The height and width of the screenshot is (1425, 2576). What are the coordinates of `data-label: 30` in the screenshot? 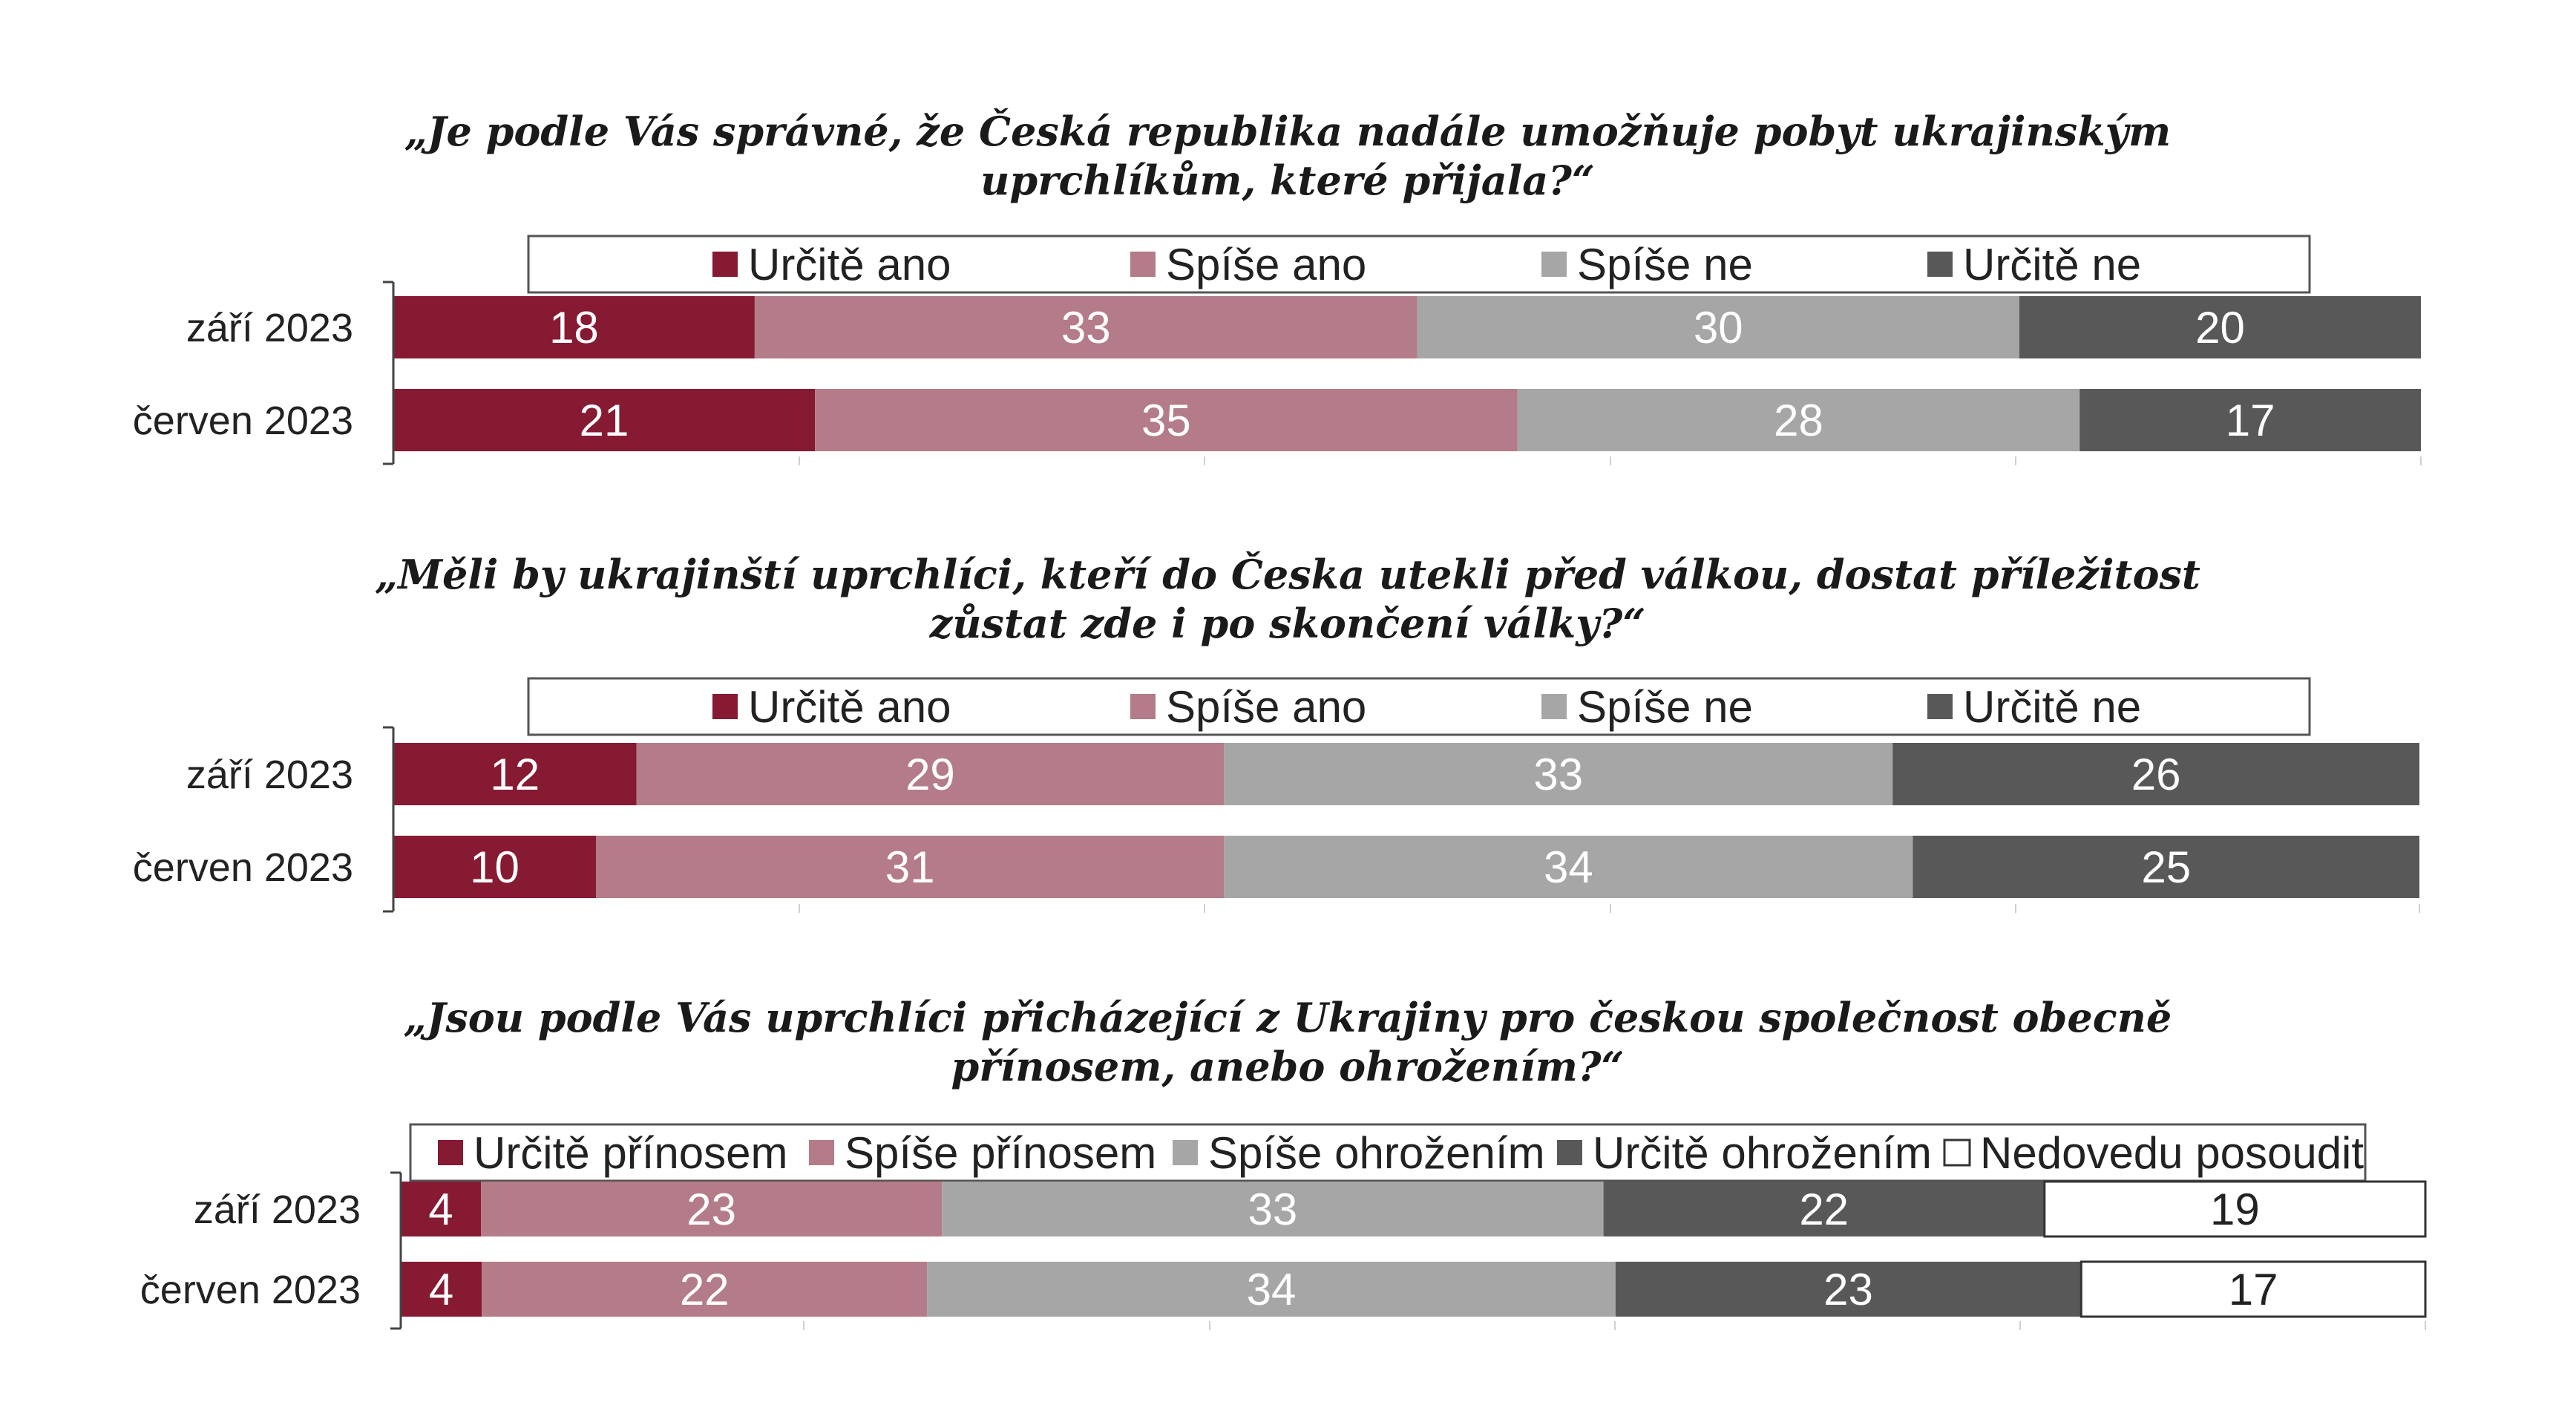 It's located at (1719, 328).